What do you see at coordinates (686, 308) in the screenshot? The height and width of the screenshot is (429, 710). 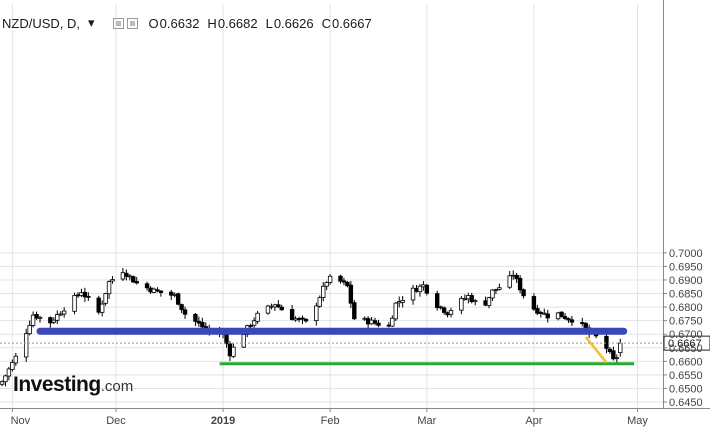 I see `y-tick-label: 0.6800` at bounding box center [686, 308].